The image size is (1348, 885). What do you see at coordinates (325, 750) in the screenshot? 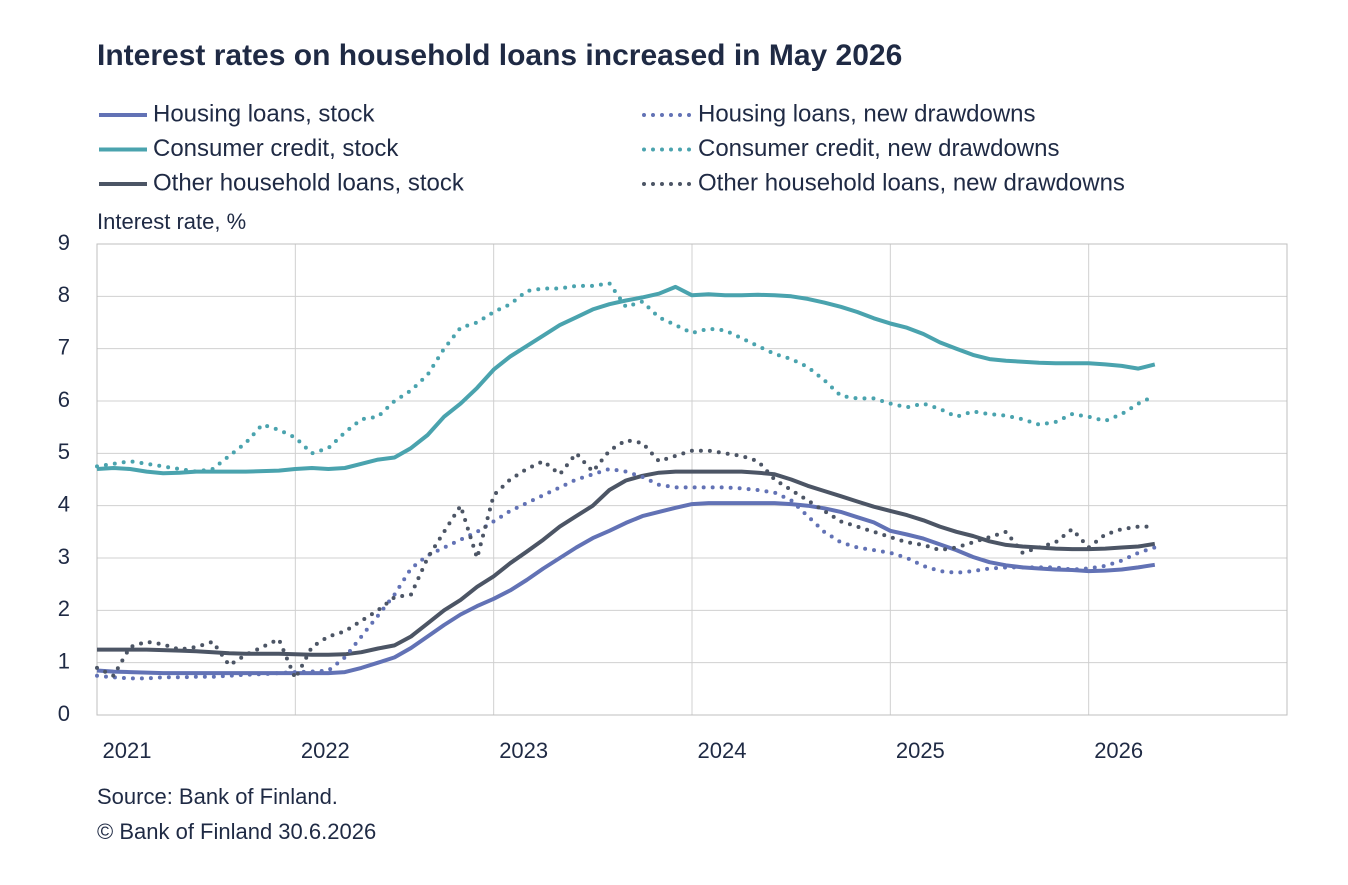
I see `x-tick-label: 2022` at bounding box center [325, 750].